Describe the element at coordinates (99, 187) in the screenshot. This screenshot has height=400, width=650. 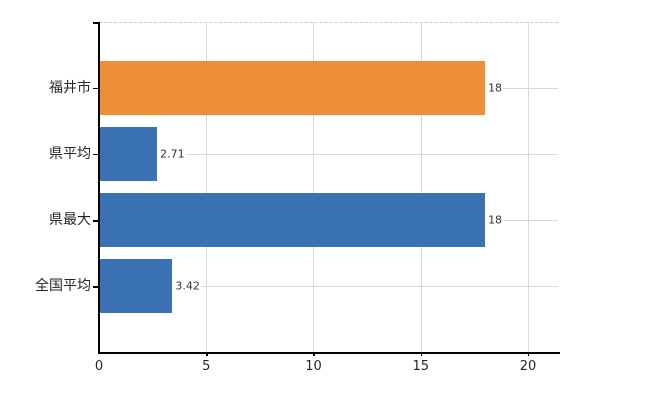
I see `y-axis-line` at that location.